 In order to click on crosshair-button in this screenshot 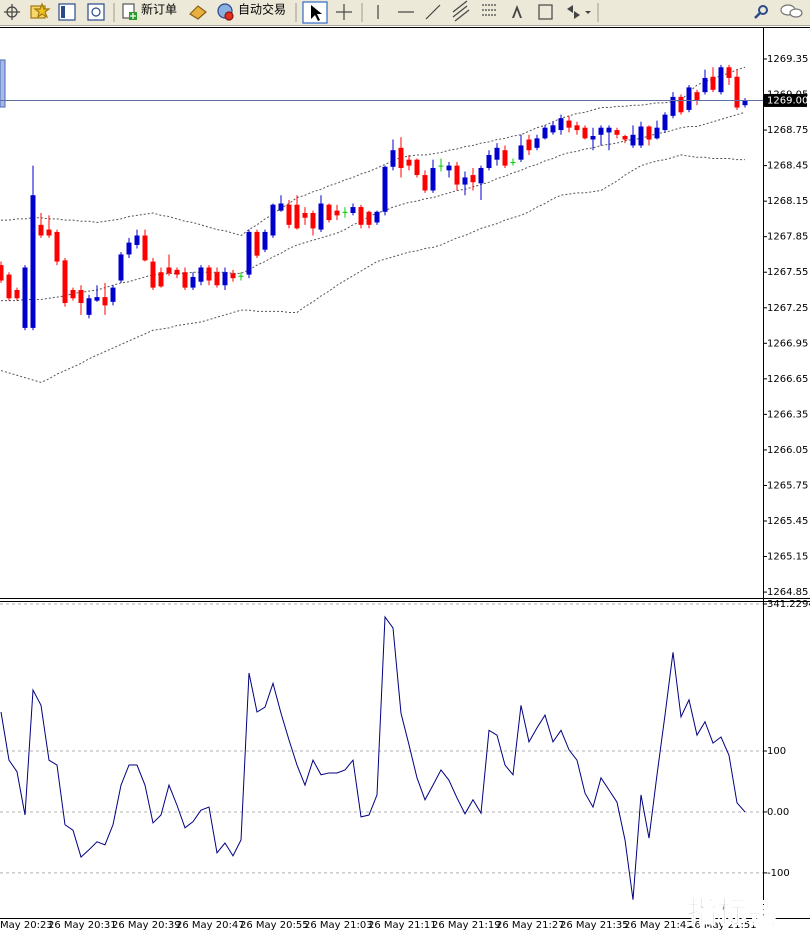, I will do `click(12, 12)`.